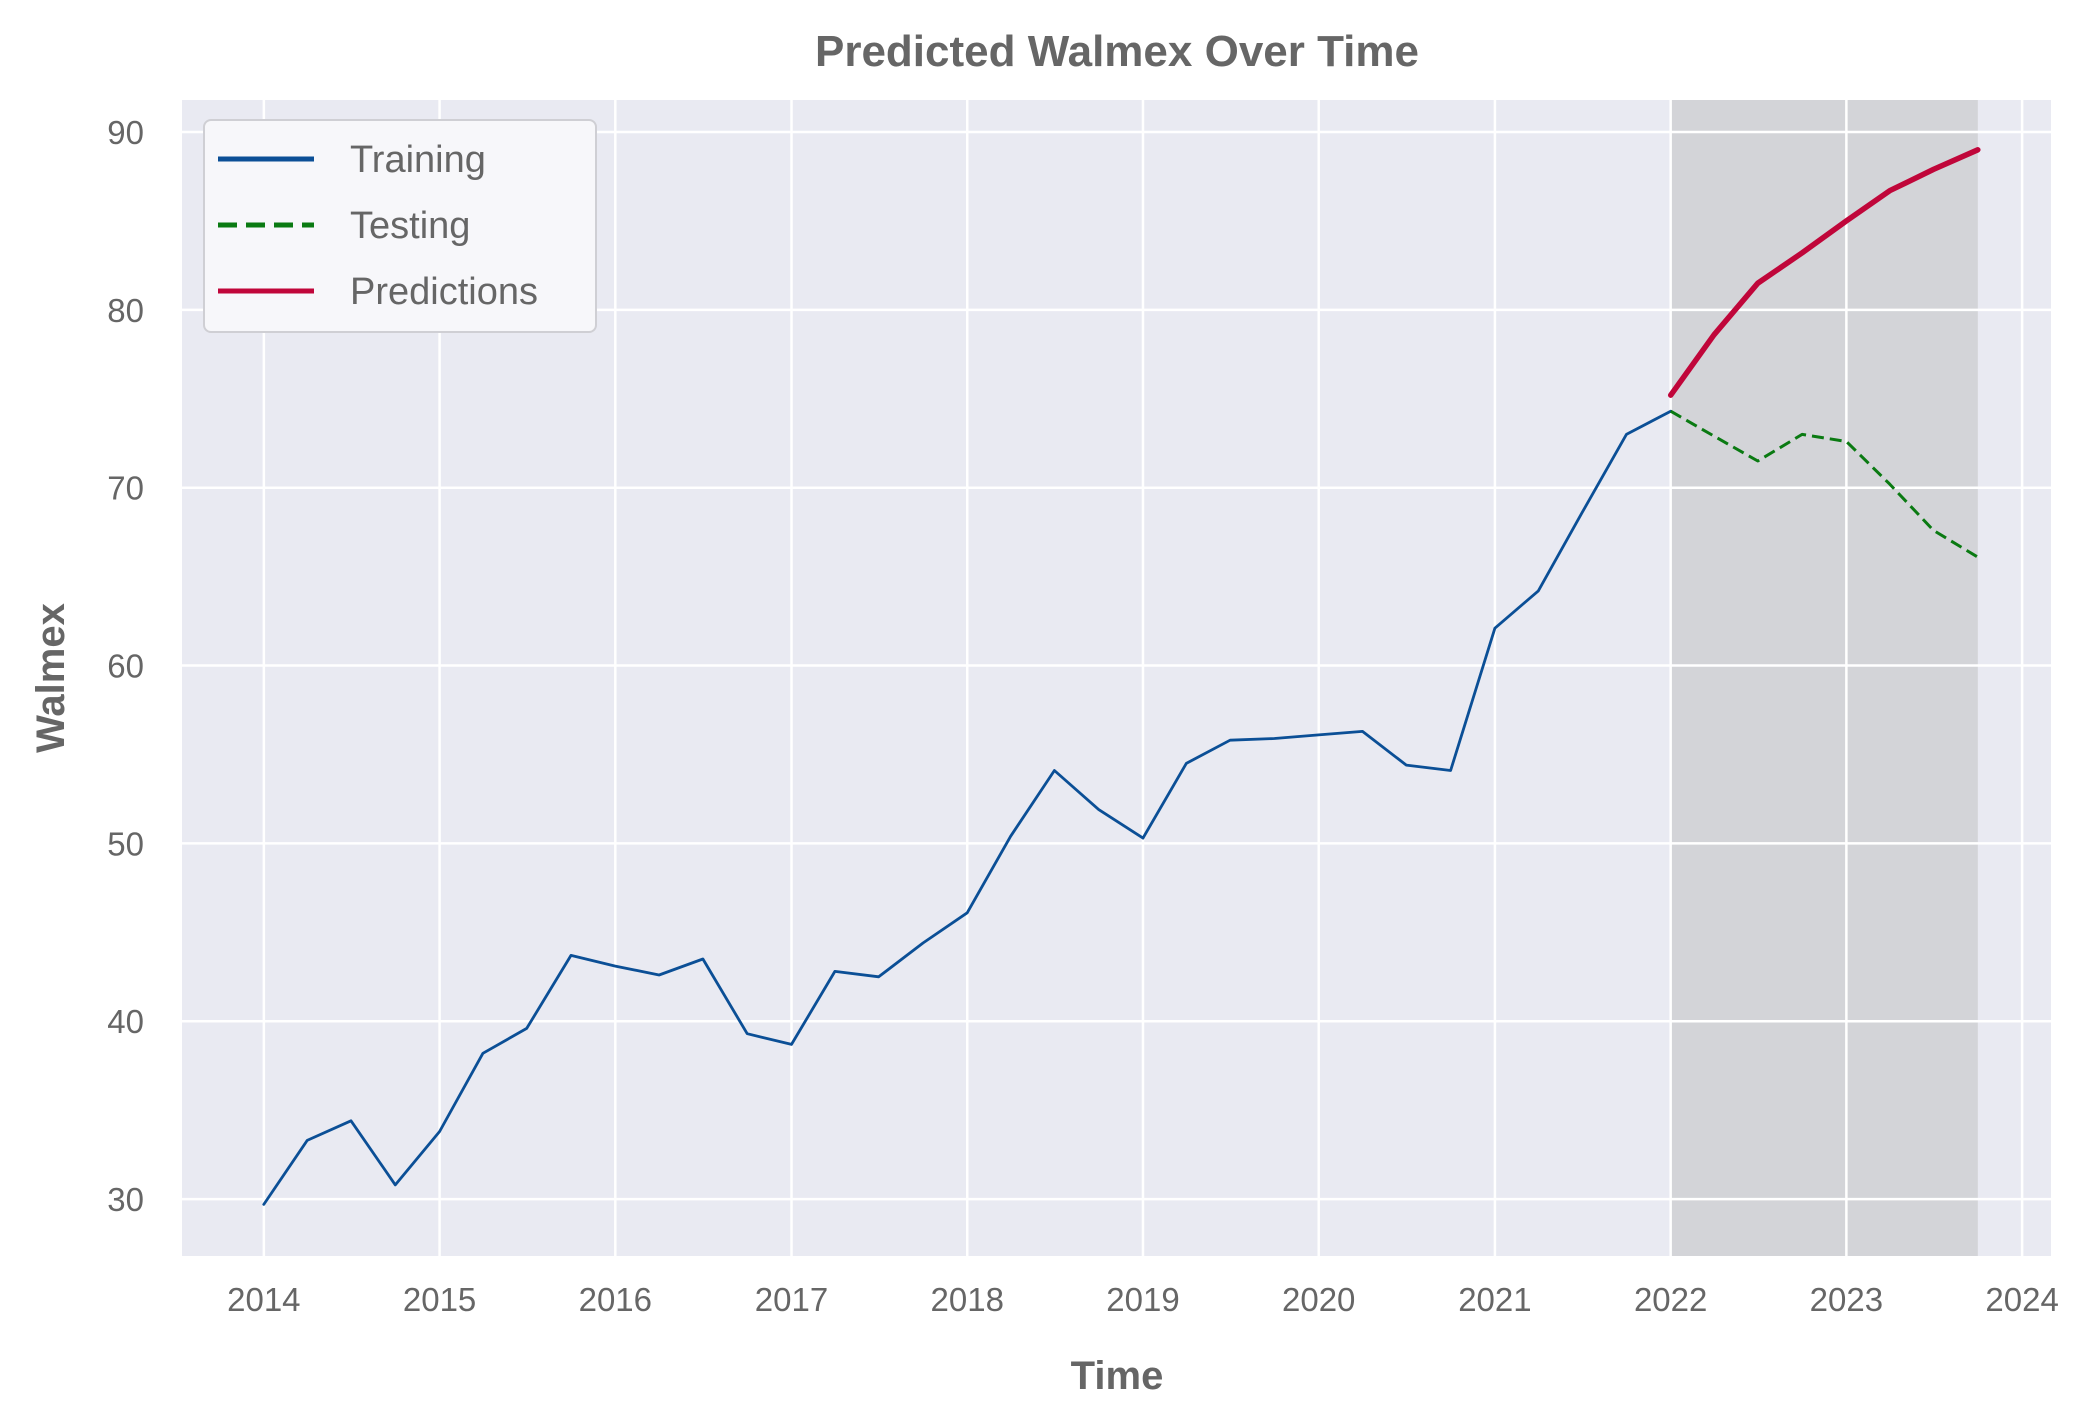 The width and height of the screenshot is (2074, 1422). I want to click on x-tick-label-2019: 2019, so click(1142, 1299).